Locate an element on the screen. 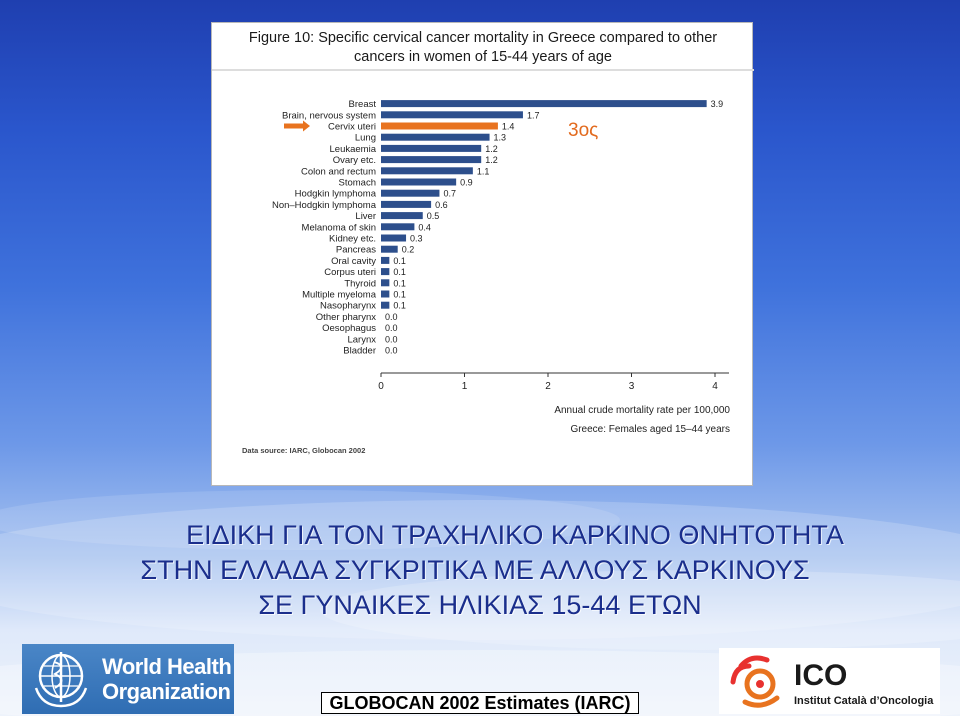  category-label: Oesophagus is located at coordinates (349, 328).